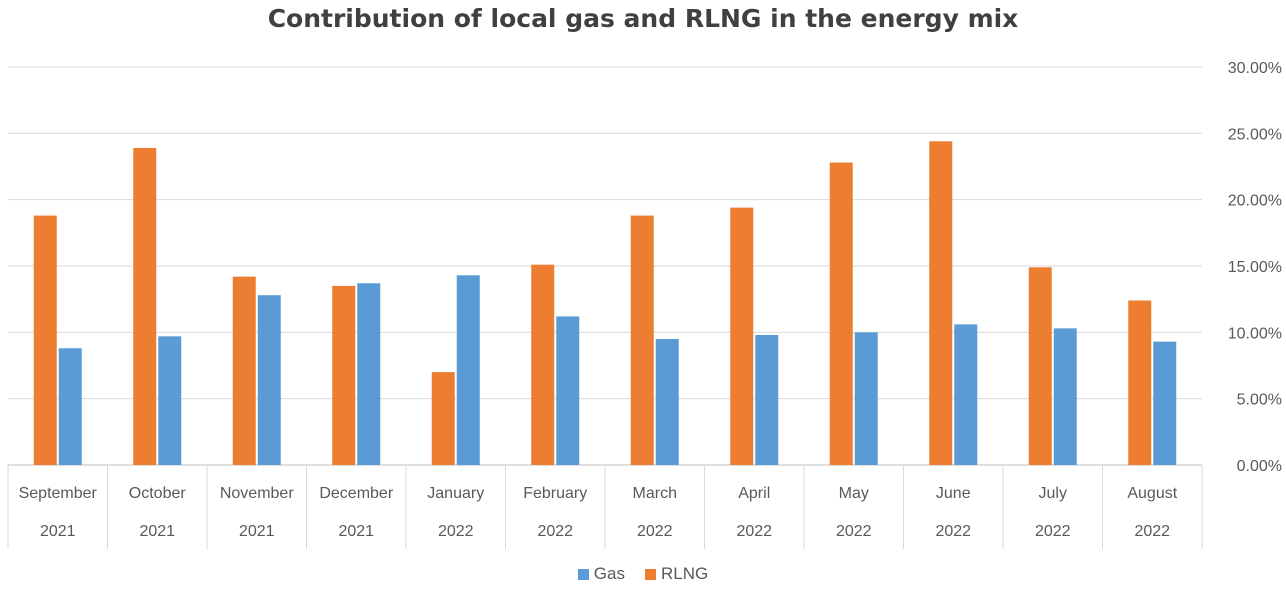 This screenshot has width=1286, height=596. I want to click on x-tick-label: October, so click(158, 493).